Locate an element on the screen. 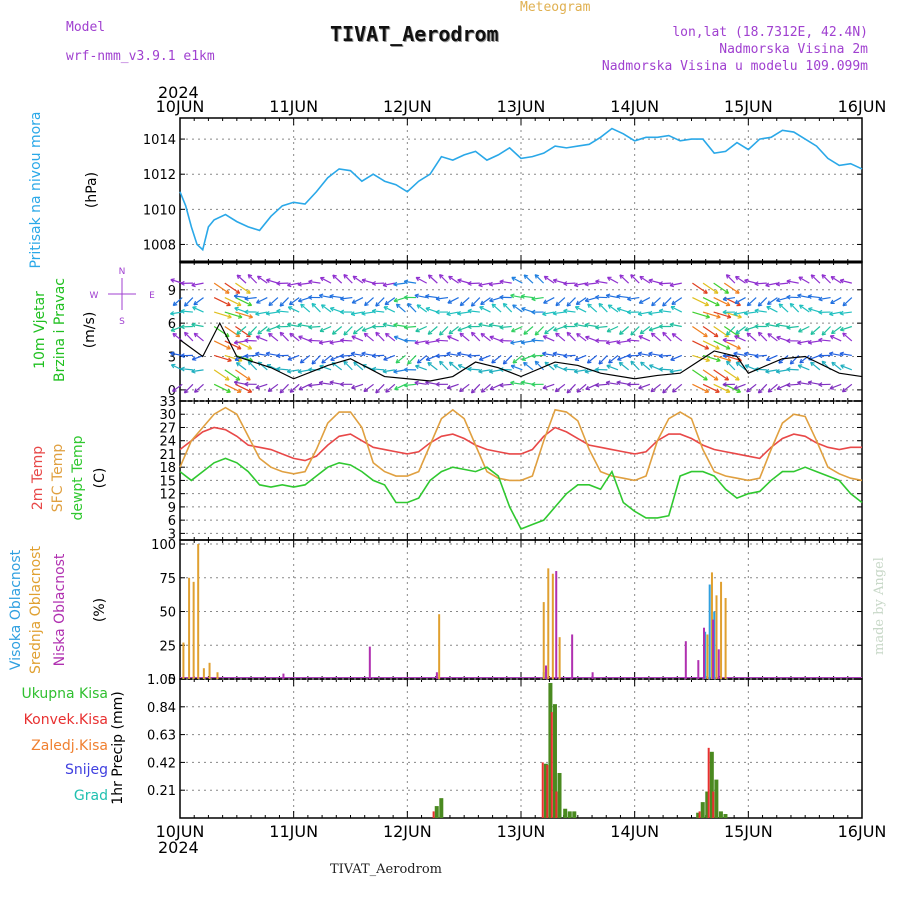 This screenshot has height=900, width=900. y-tick-label: 0.84 is located at coordinates (161, 708).